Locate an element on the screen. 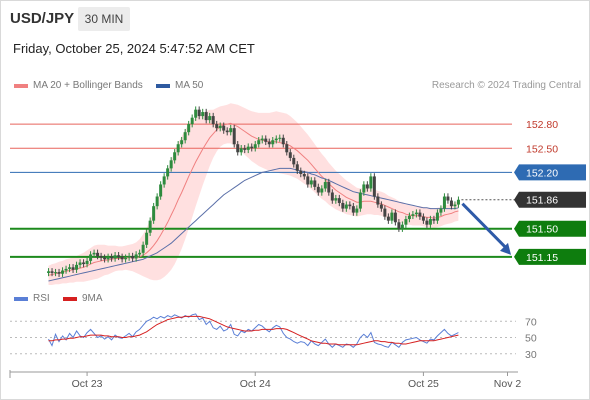 The height and width of the screenshot is (400, 590). forecast-arrow-shaft is located at coordinates (485, 226).